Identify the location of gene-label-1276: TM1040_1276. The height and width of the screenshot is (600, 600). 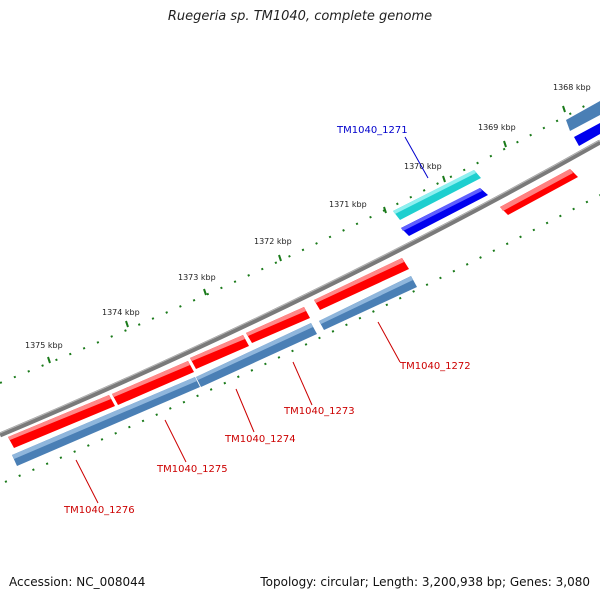
(99, 510).